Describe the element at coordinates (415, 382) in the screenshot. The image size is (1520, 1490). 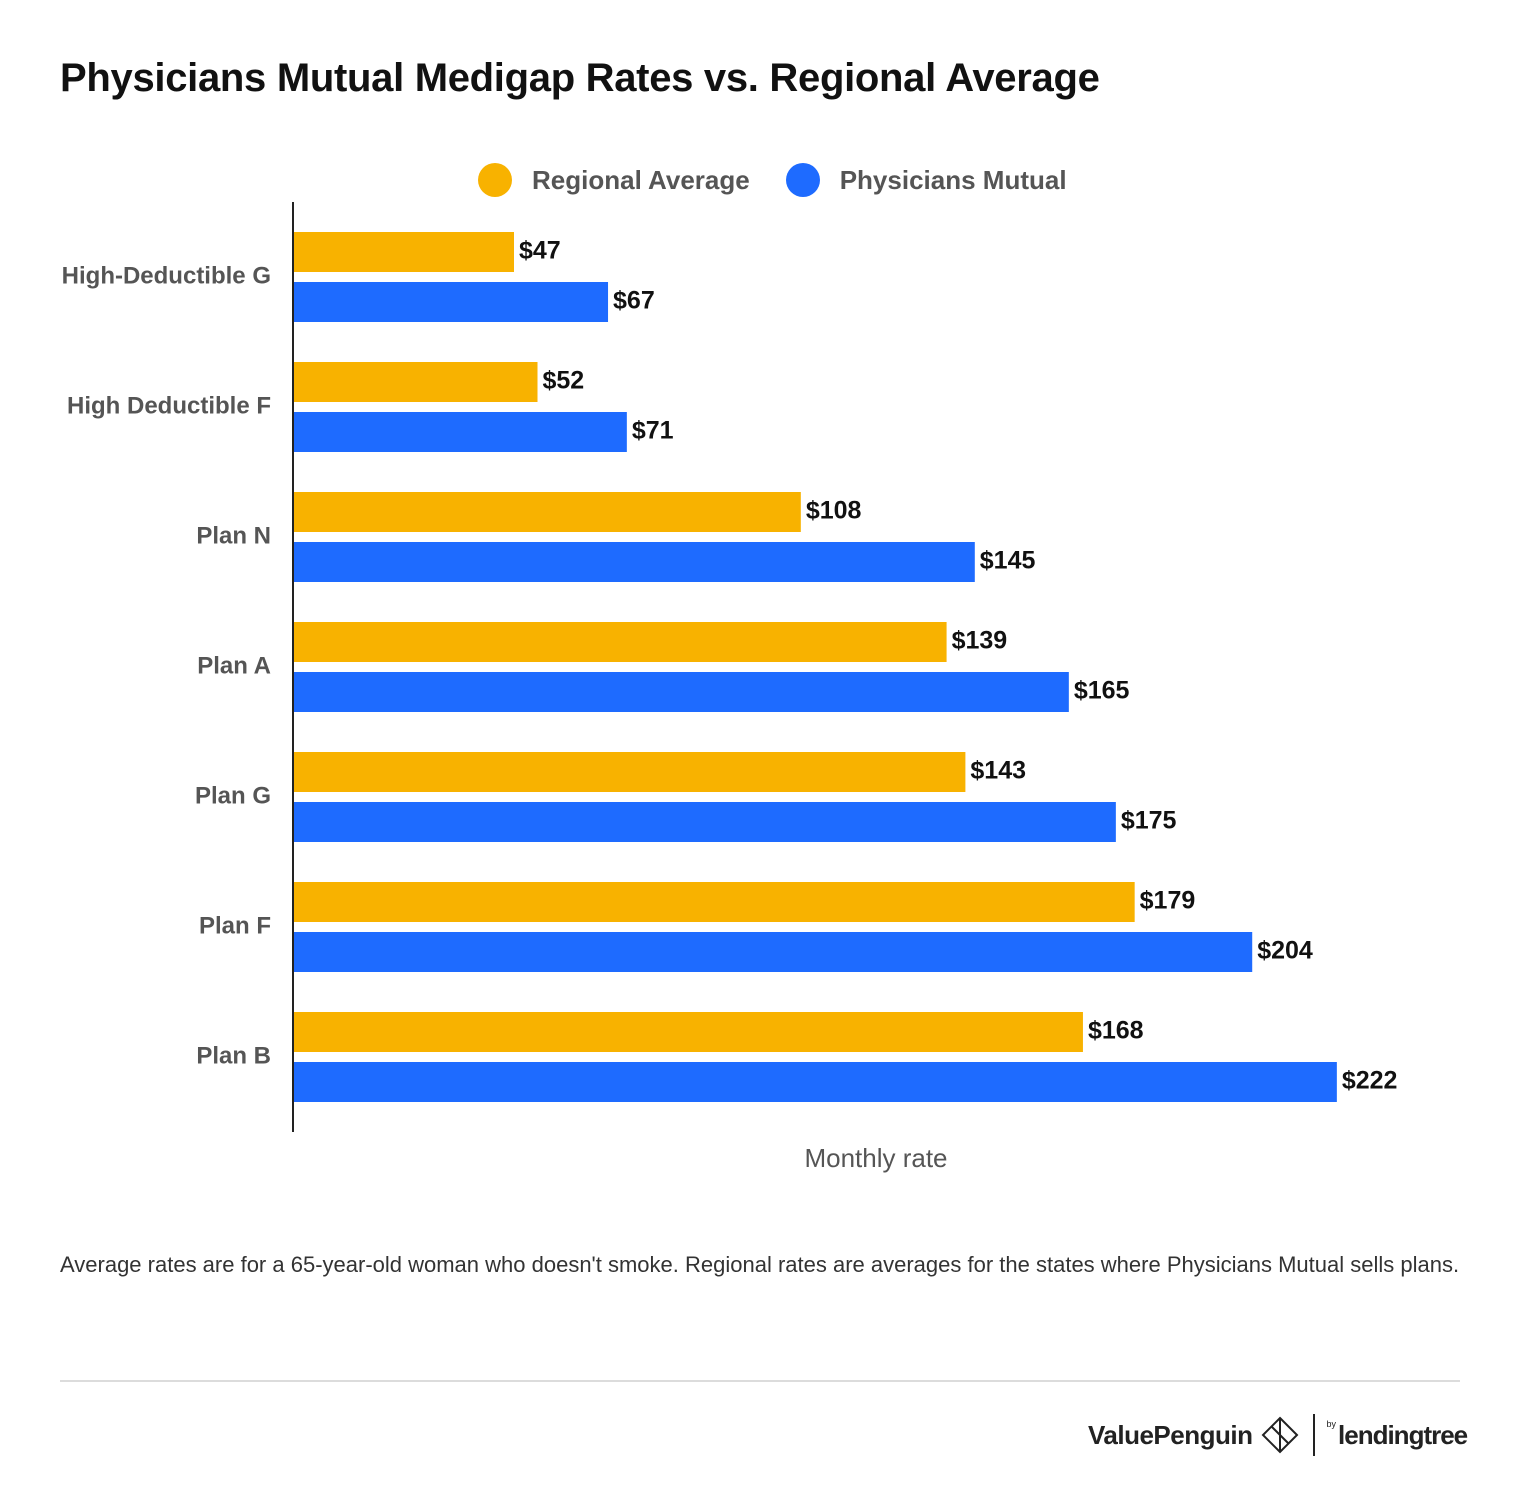
I see `bar-regional-average-high-deductible-f` at that location.